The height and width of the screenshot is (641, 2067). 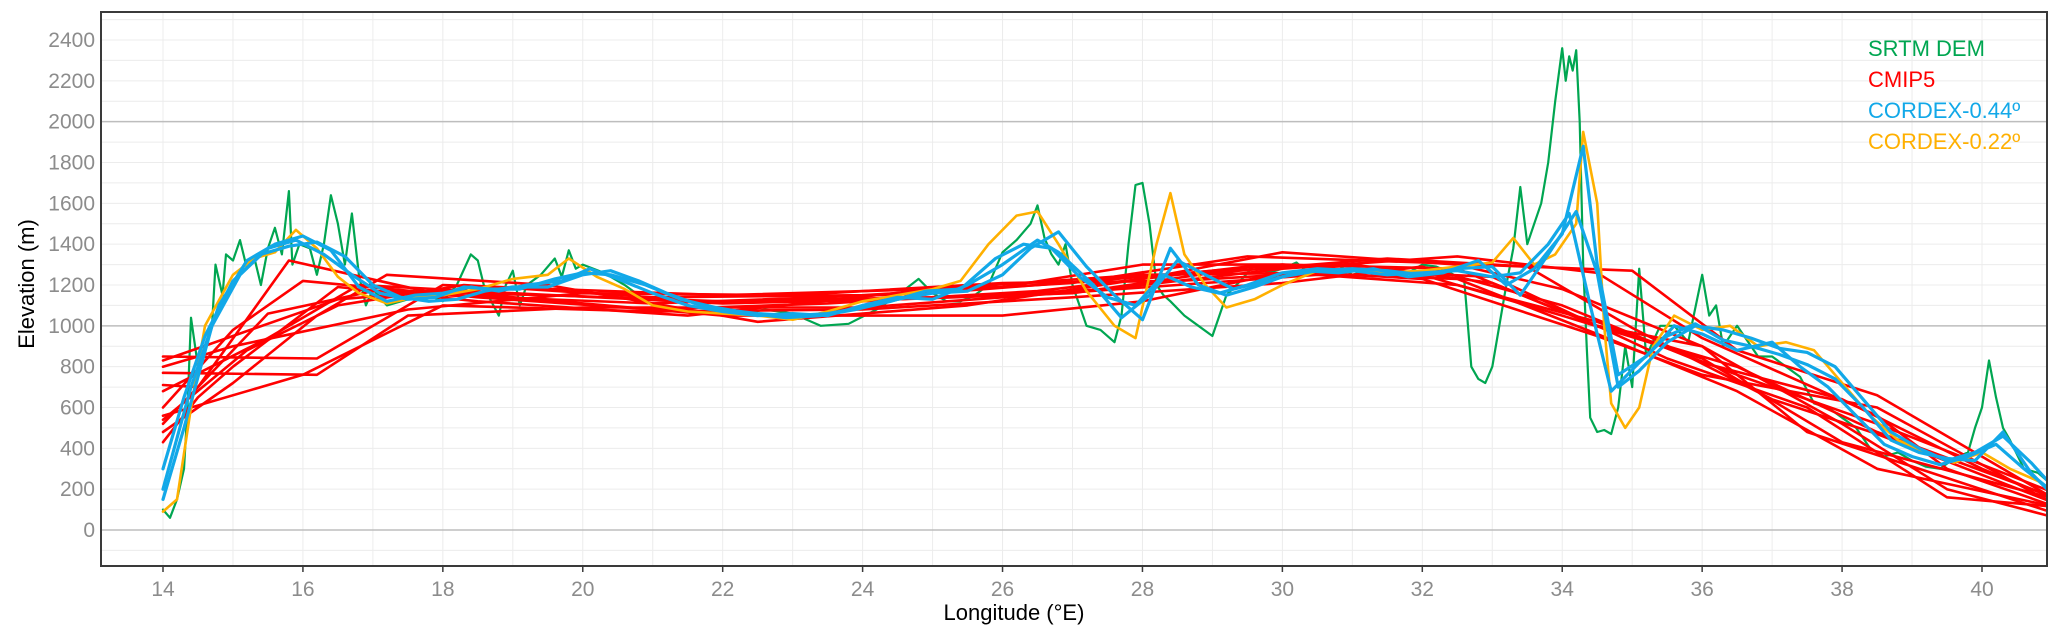 I want to click on x-tick-label: 24, so click(x=863, y=589).